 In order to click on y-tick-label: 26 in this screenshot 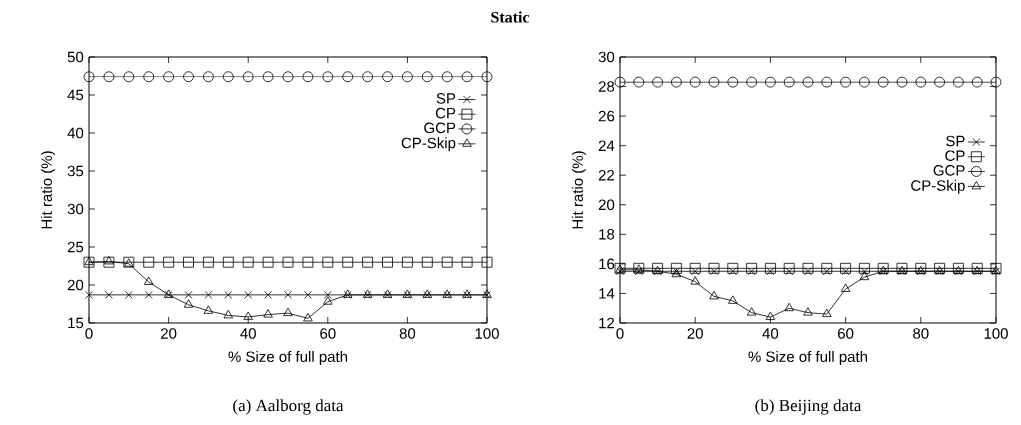, I will do `click(606, 116)`.